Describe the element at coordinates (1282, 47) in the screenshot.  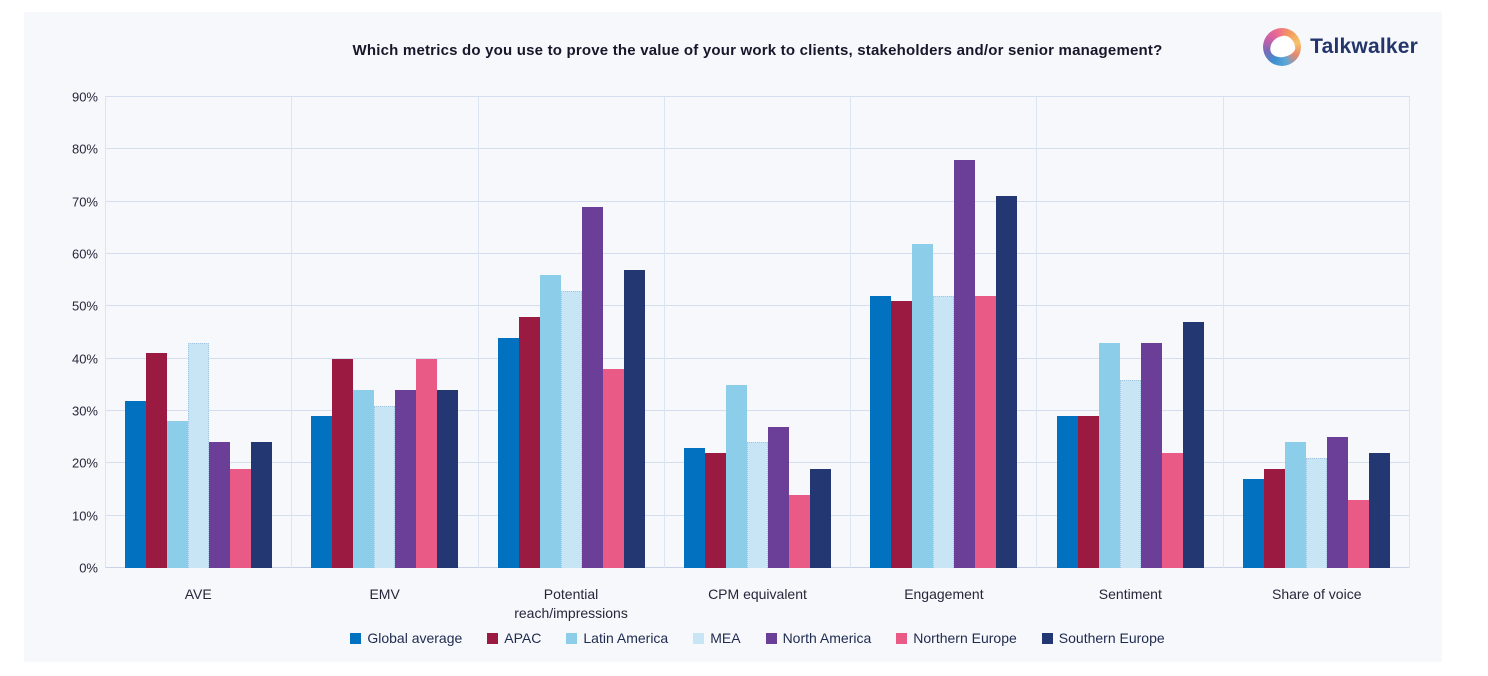
I see `talkwalker-logo-icon` at that location.